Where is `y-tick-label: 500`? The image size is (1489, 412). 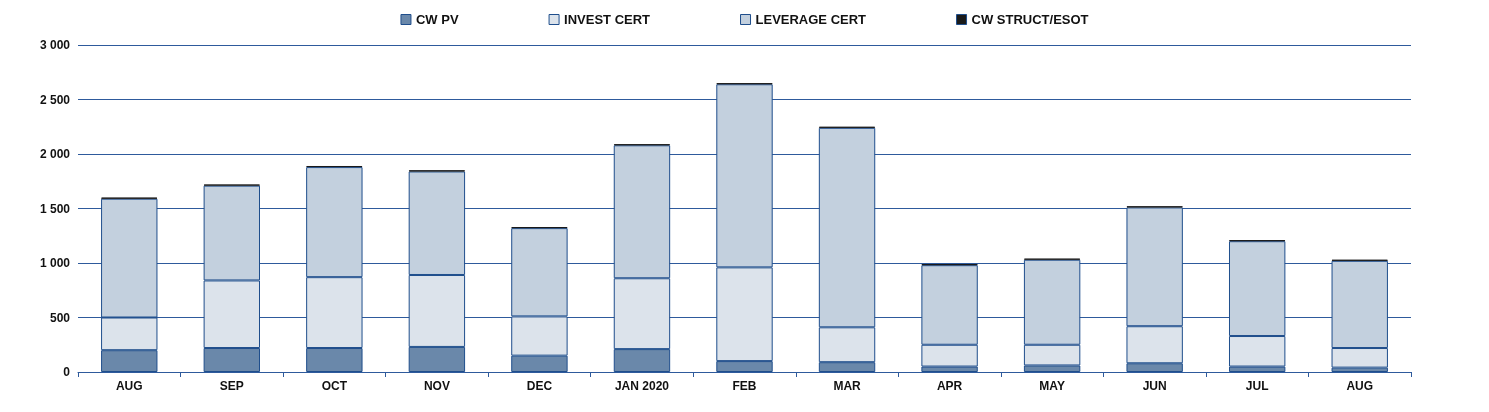 y-tick-label: 500 is located at coordinates (60, 317).